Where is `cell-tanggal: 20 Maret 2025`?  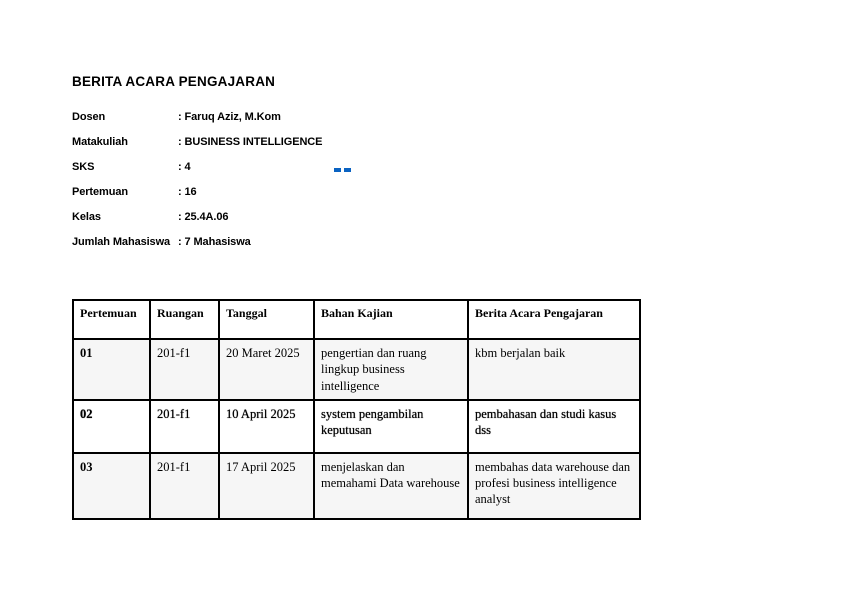
cell-tanggal: 20 Maret 2025 is located at coordinates (266, 369).